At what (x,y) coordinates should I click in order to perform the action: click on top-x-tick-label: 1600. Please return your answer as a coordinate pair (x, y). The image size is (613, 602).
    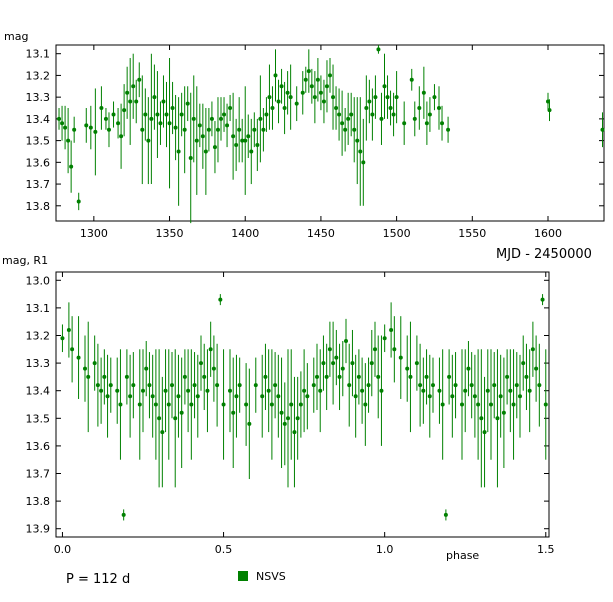
    Looking at the image, I should click on (548, 233).